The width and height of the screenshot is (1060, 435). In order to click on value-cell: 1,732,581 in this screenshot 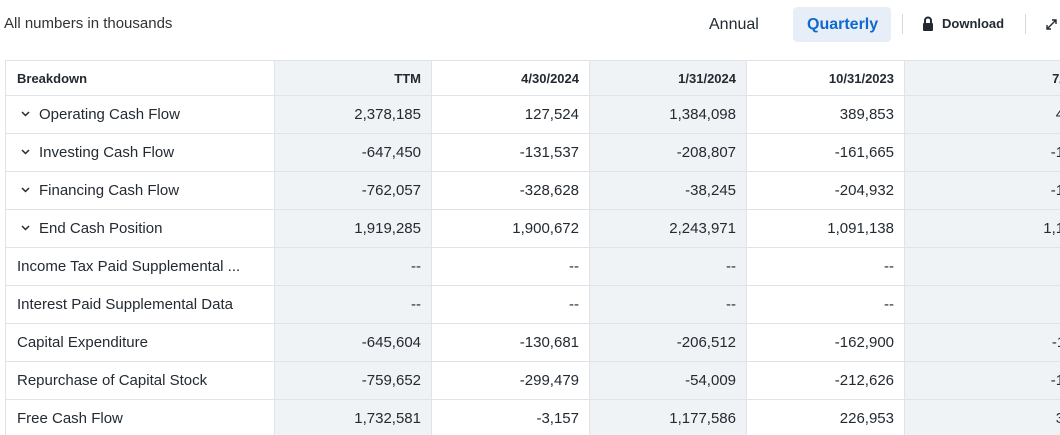, I will do `click(353, 417)`.